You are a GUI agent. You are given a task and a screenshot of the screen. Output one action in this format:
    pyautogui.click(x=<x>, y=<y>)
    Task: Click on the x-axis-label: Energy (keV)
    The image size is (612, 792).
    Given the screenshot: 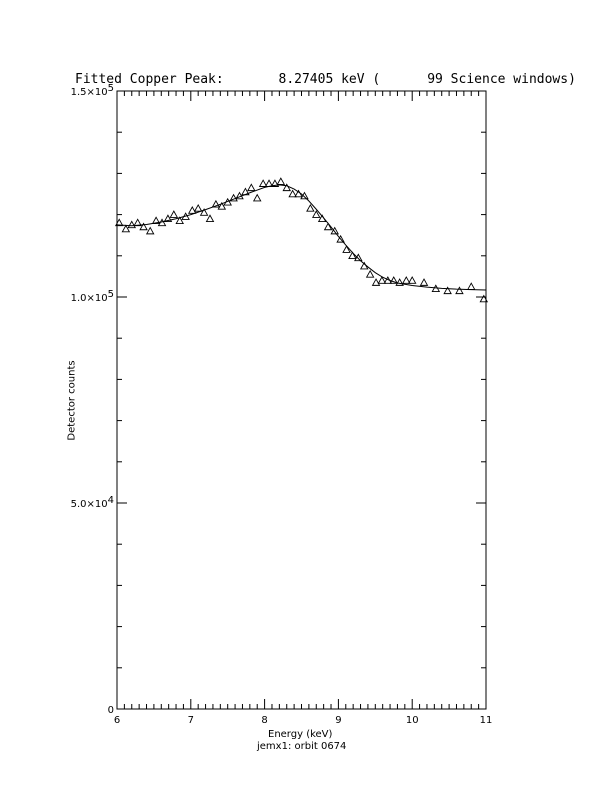 What is the action you would take?
    pyautogui.click(x=300, y=734)
    